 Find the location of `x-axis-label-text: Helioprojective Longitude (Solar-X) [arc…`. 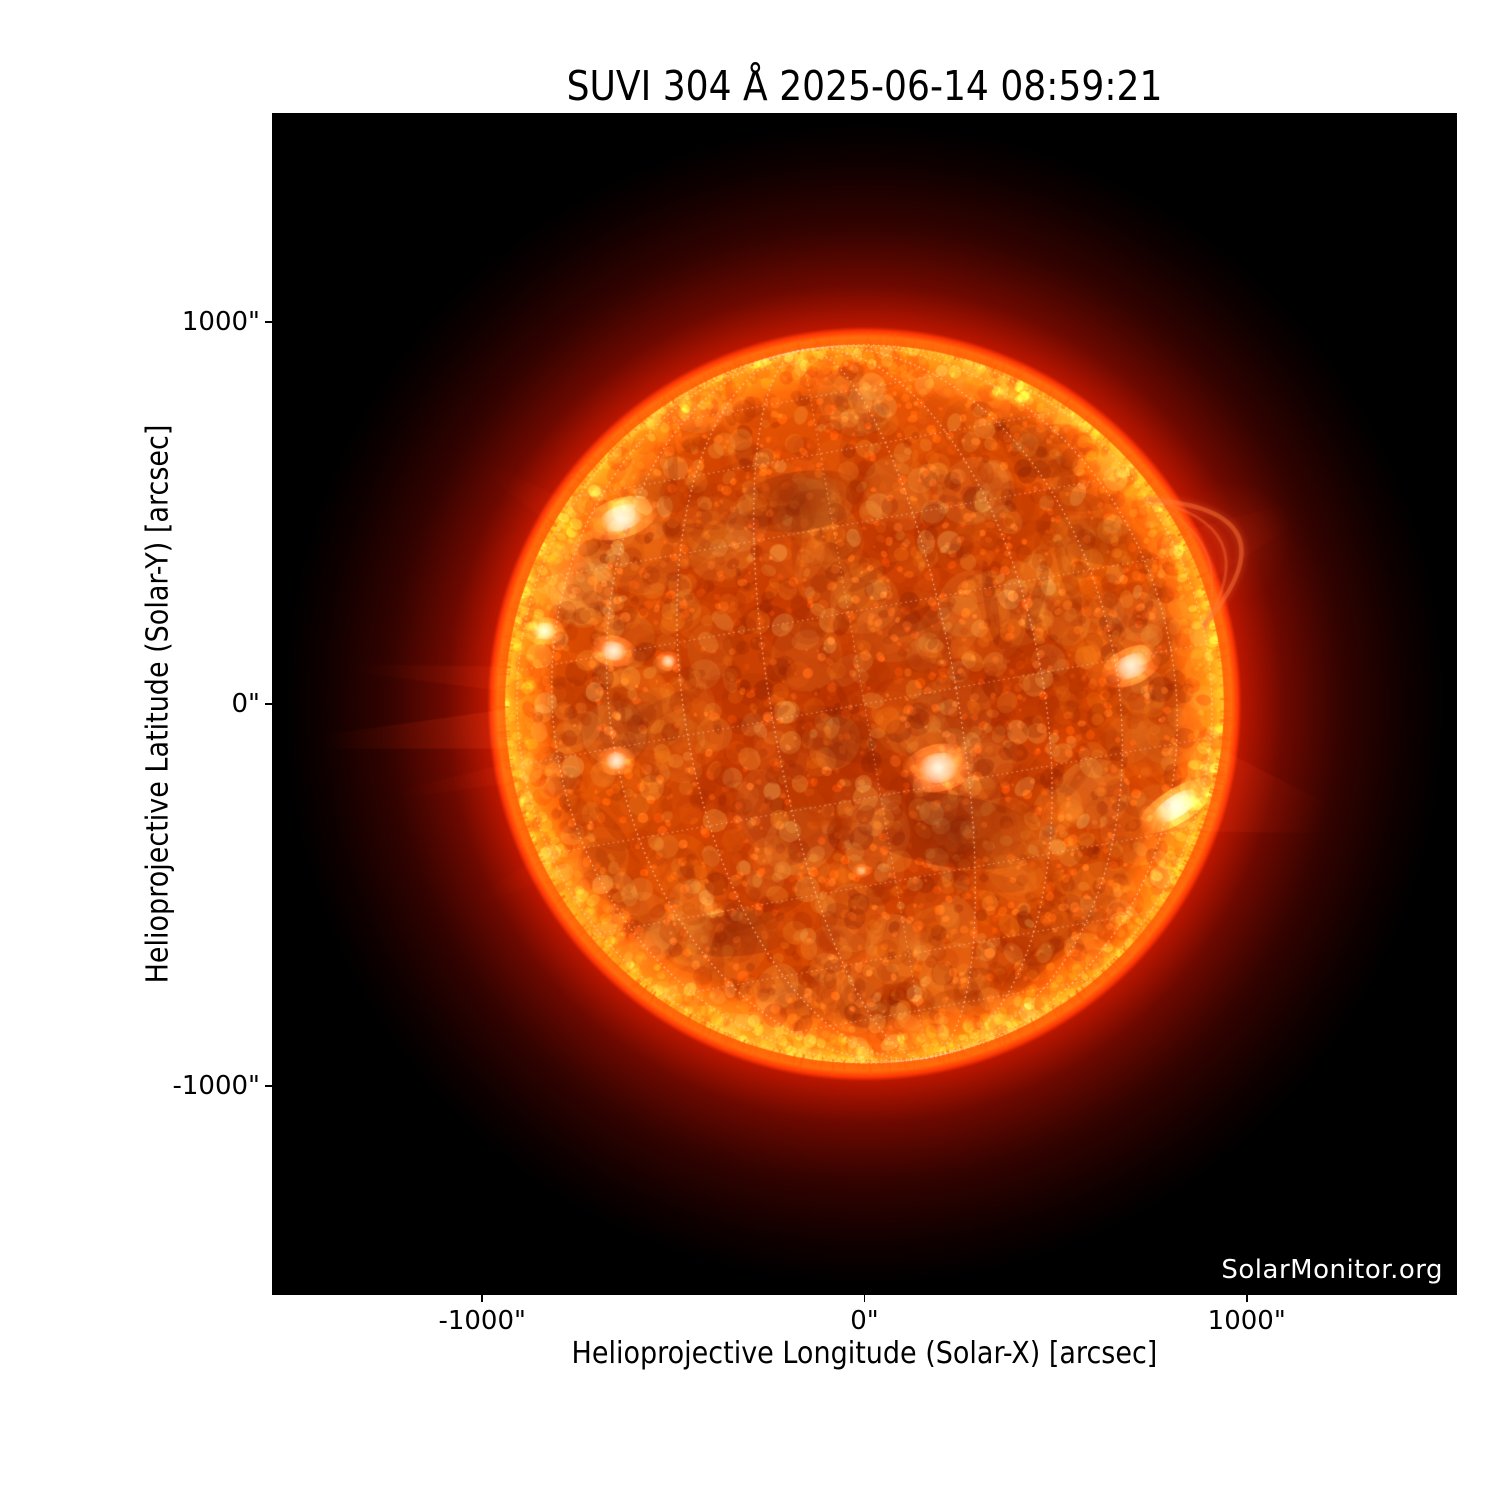

x-axis-label-text: Helioprojective Longitude (Solar-X) [arc… is located at coordinates (864, 1353).